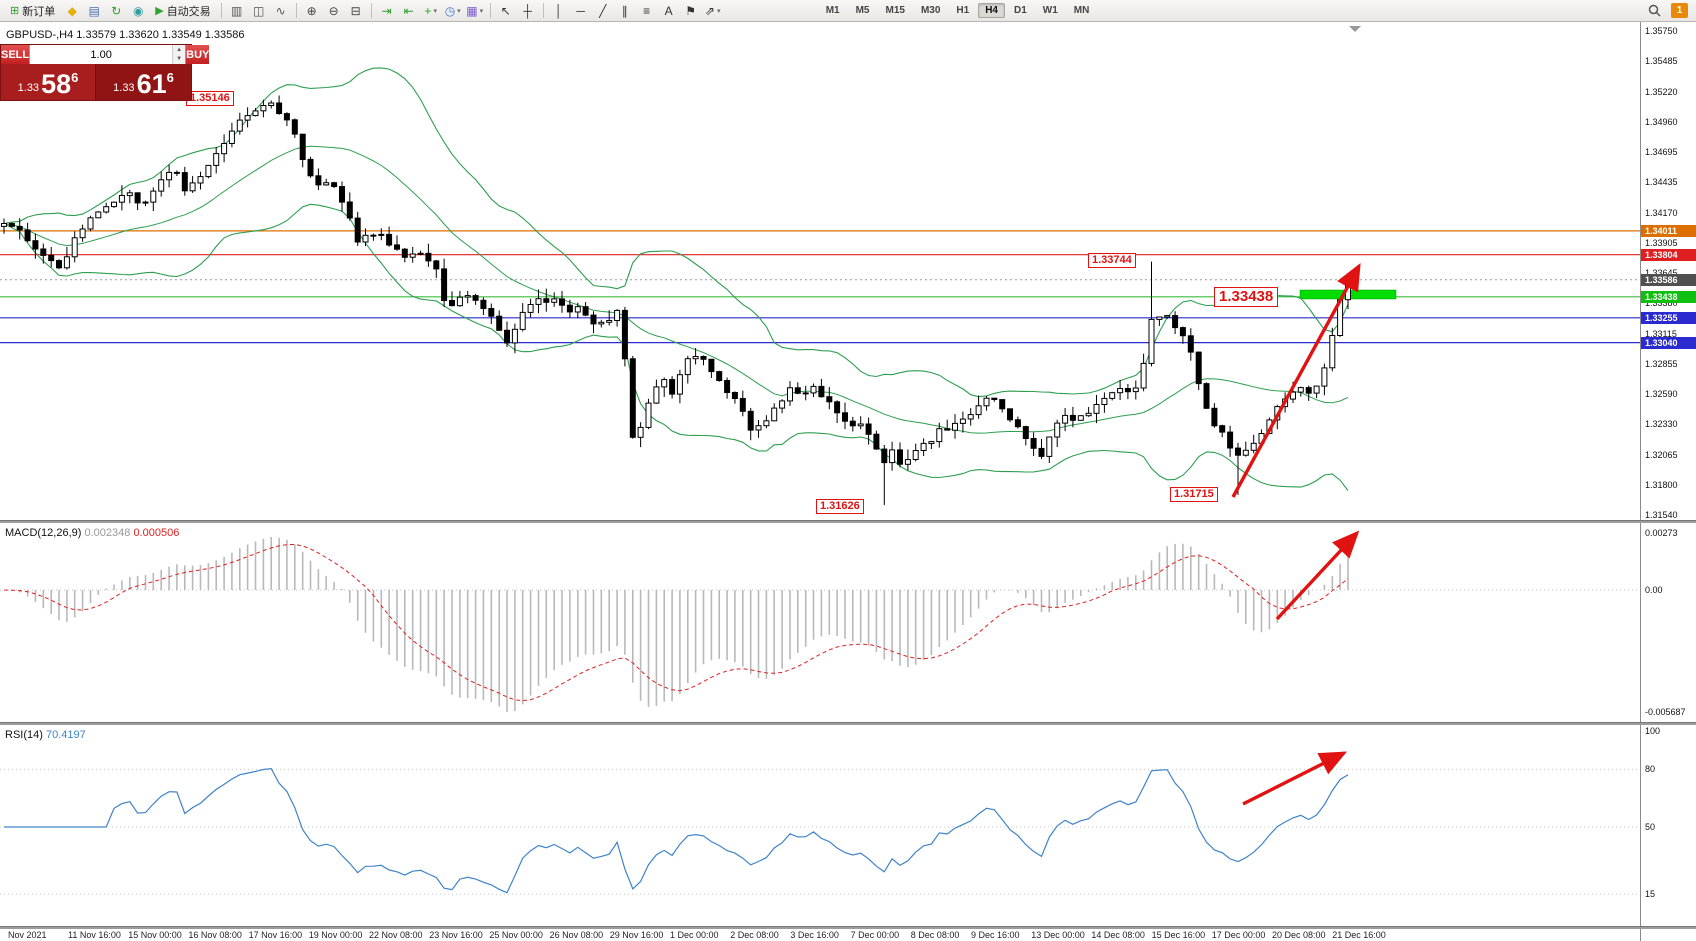 Image resolution: width=1696 pixels, height=941 pixels. Describe the element at coordinates (862, 10) in the screenshot. I see `timeframe-m5-button: M5` at that location.